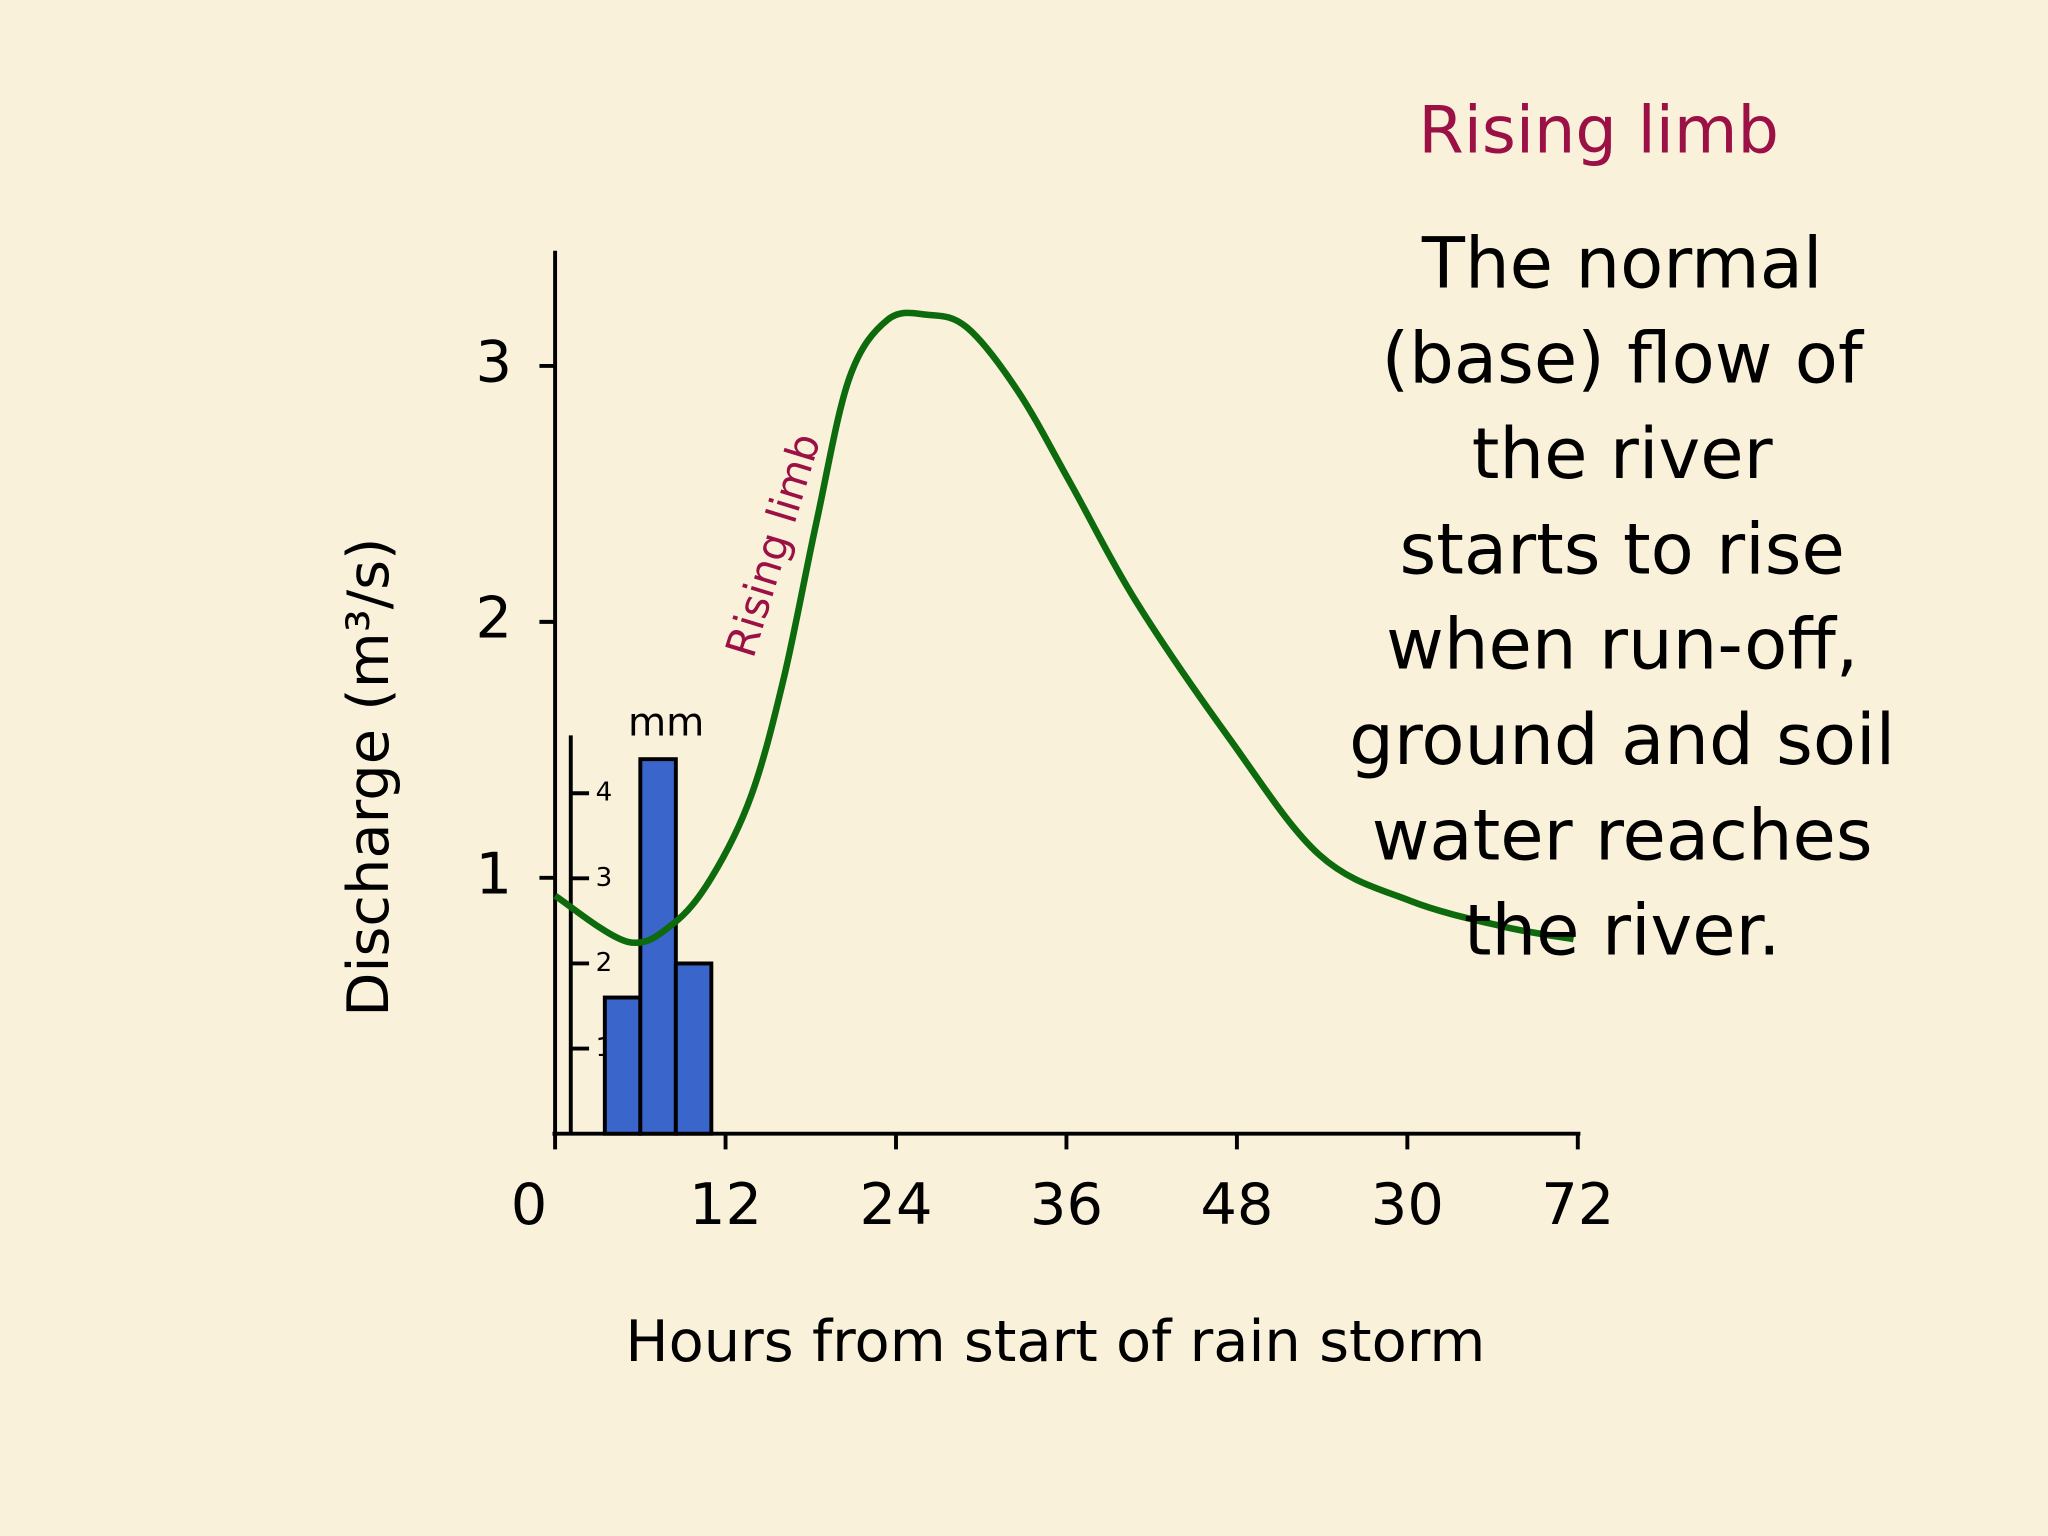 The width and height of the screenshot is (2048, 1536). I want to click on y-tick-label: 1, so click(493, 873).